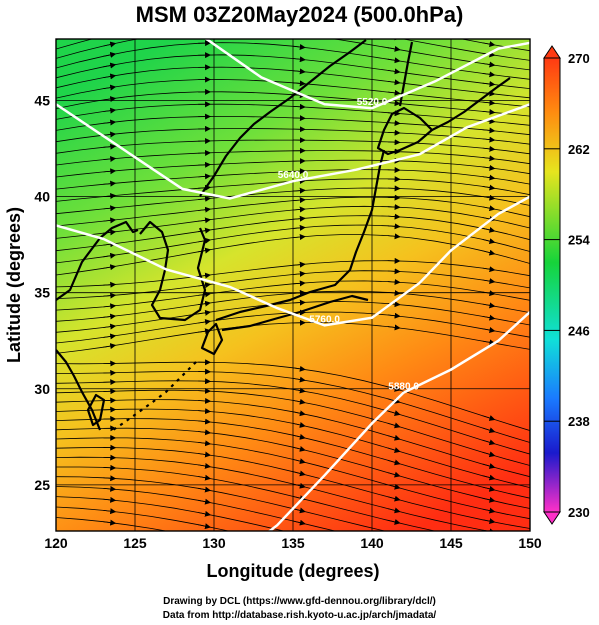 This screenshot has width=599, height=625. I want to click on colorbar-gradient, so click(552, 285).